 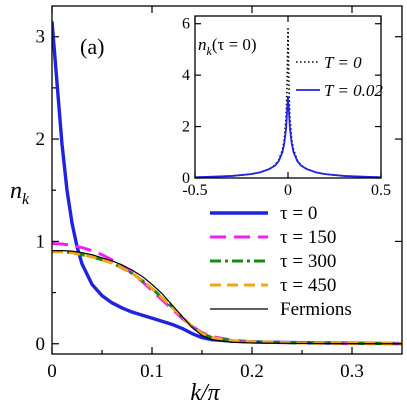 What do you see at coordinates (194, 190) in the screenshot?
I see `inset-x-tick-label: -0.5` at bounding box center [194, 190].